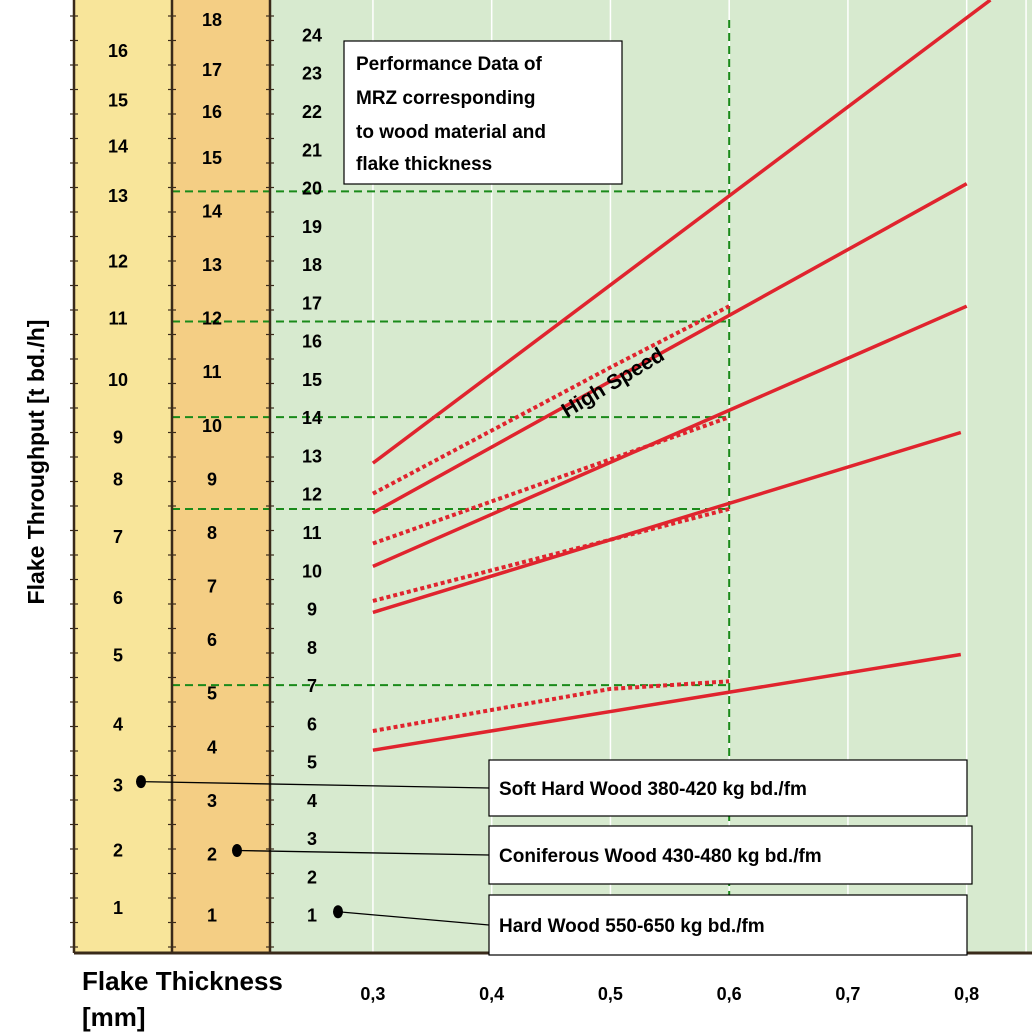  Describe the element at coordinates (653, 789) in the screenshot. I see `legend-label: Soft Hard Wood 380-420 kg bd./fm` at that location.